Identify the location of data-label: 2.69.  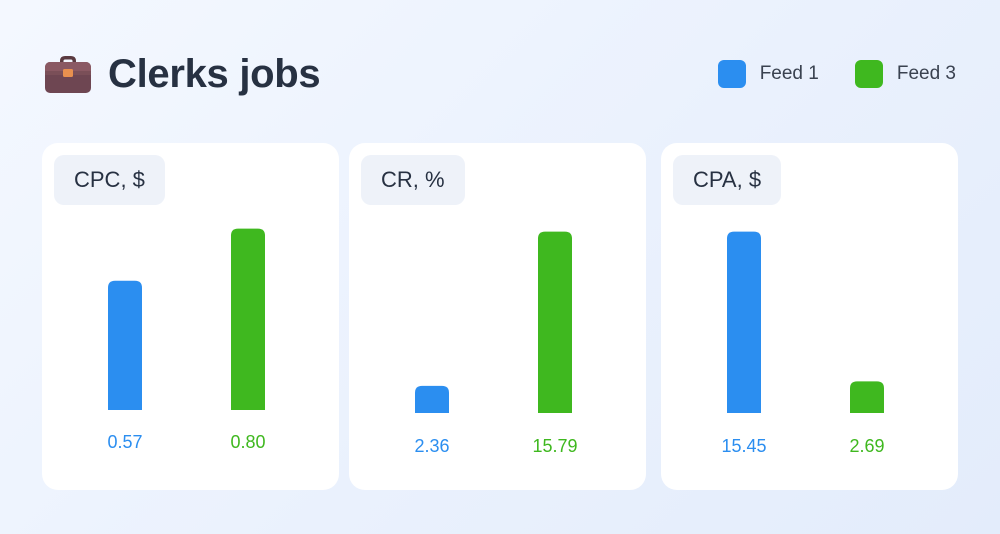
(866, 446).